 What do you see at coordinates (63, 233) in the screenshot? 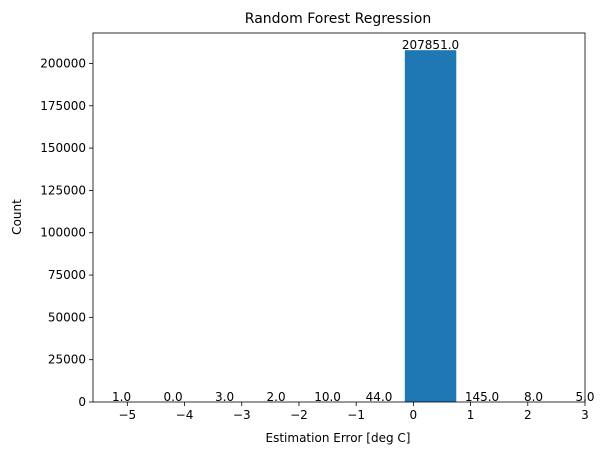
I see `y-tick-label: 100000` at bounding box center [63, 233].